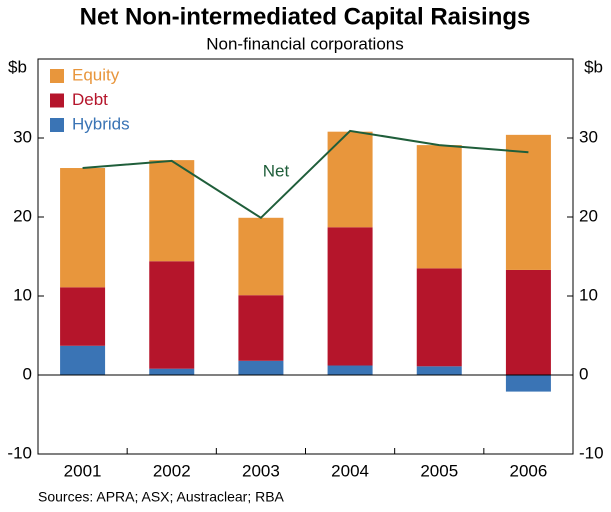 This screenshot has width=611, height=512. I want to click on y-tick-label-right: 20, so click(588, 215).